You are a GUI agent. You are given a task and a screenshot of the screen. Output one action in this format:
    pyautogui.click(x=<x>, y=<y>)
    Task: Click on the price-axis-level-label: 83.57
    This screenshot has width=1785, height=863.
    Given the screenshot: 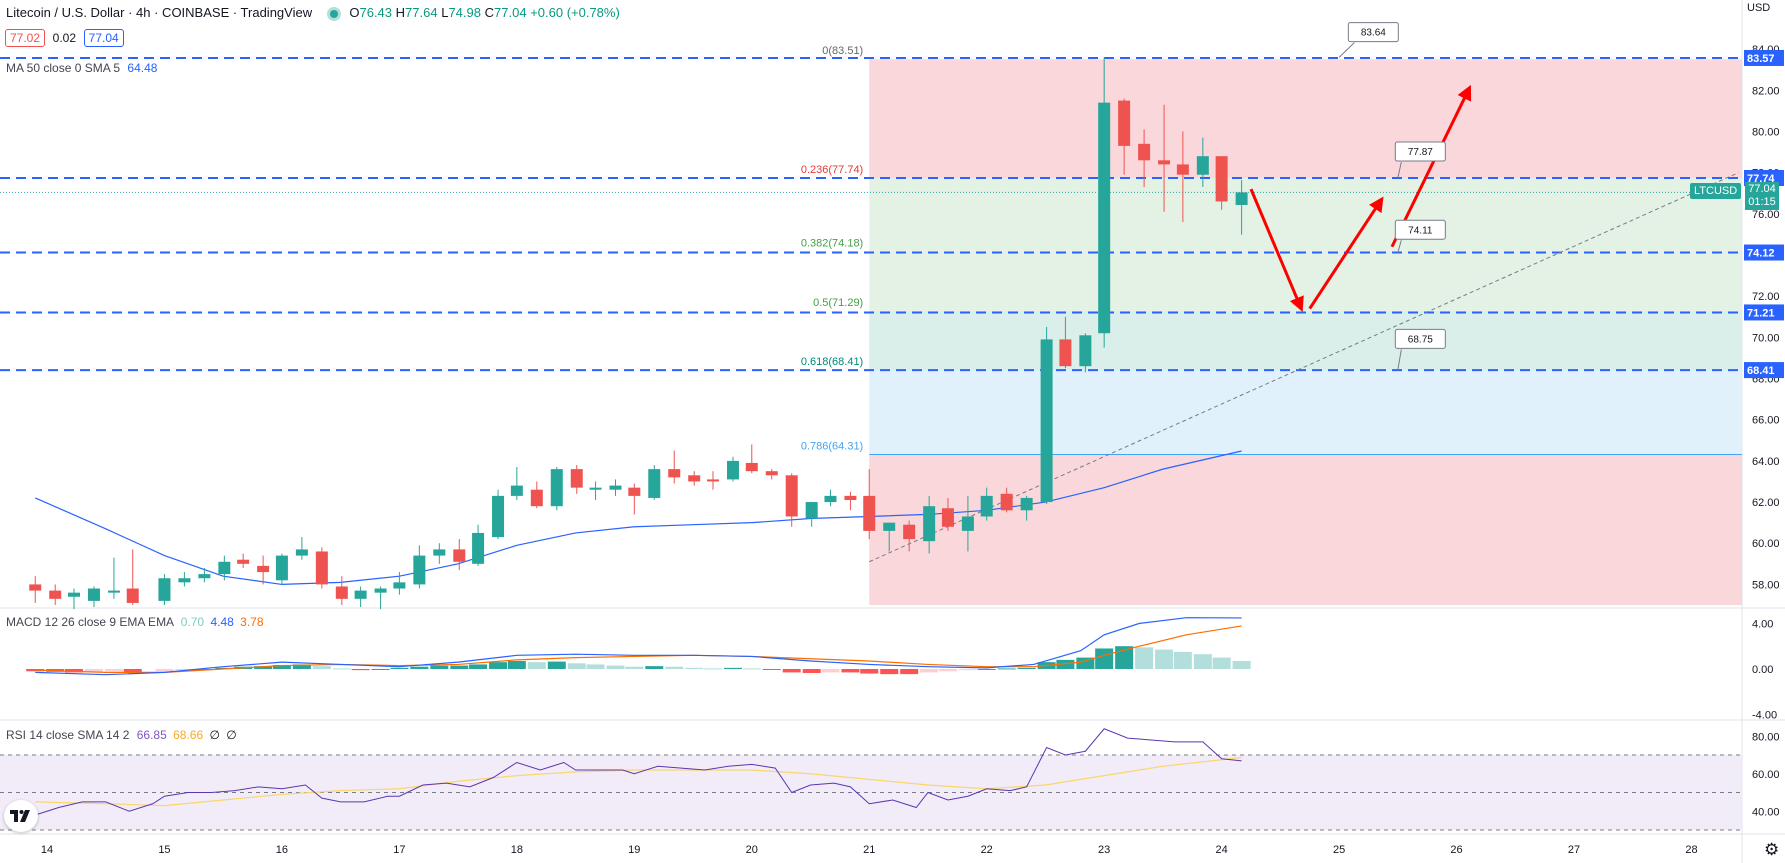 What is the action you would take?
    pyautogui.click(x=1761, y=59)
    